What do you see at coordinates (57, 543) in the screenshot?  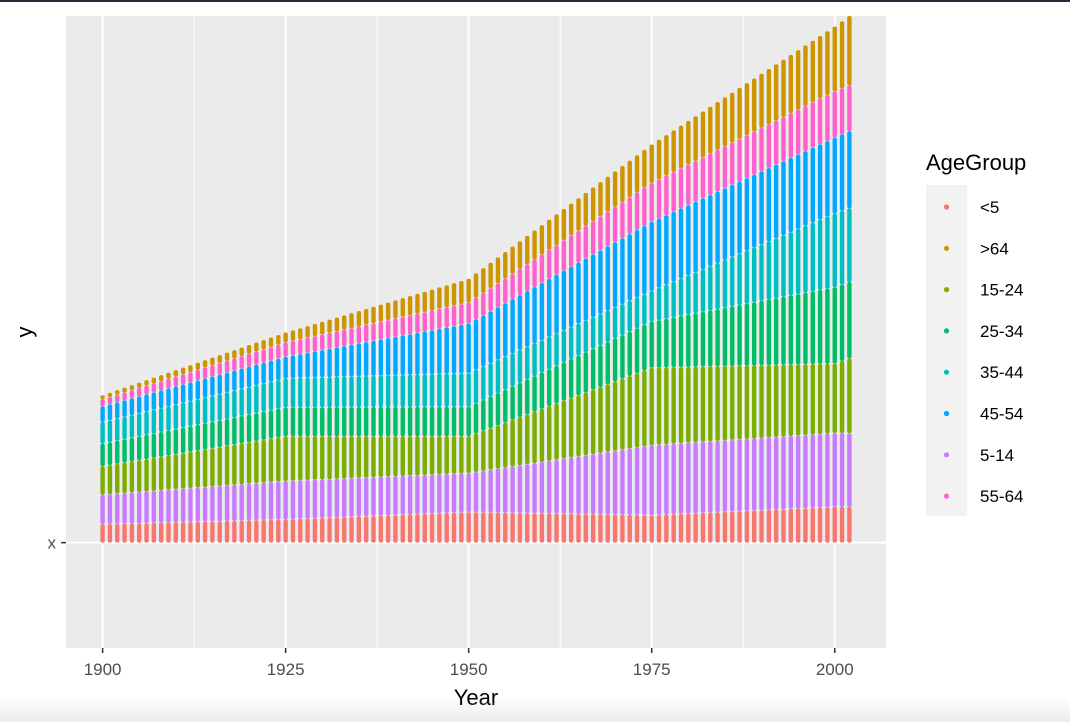 I see `y-axis: x` at bounding box center [57, 543].